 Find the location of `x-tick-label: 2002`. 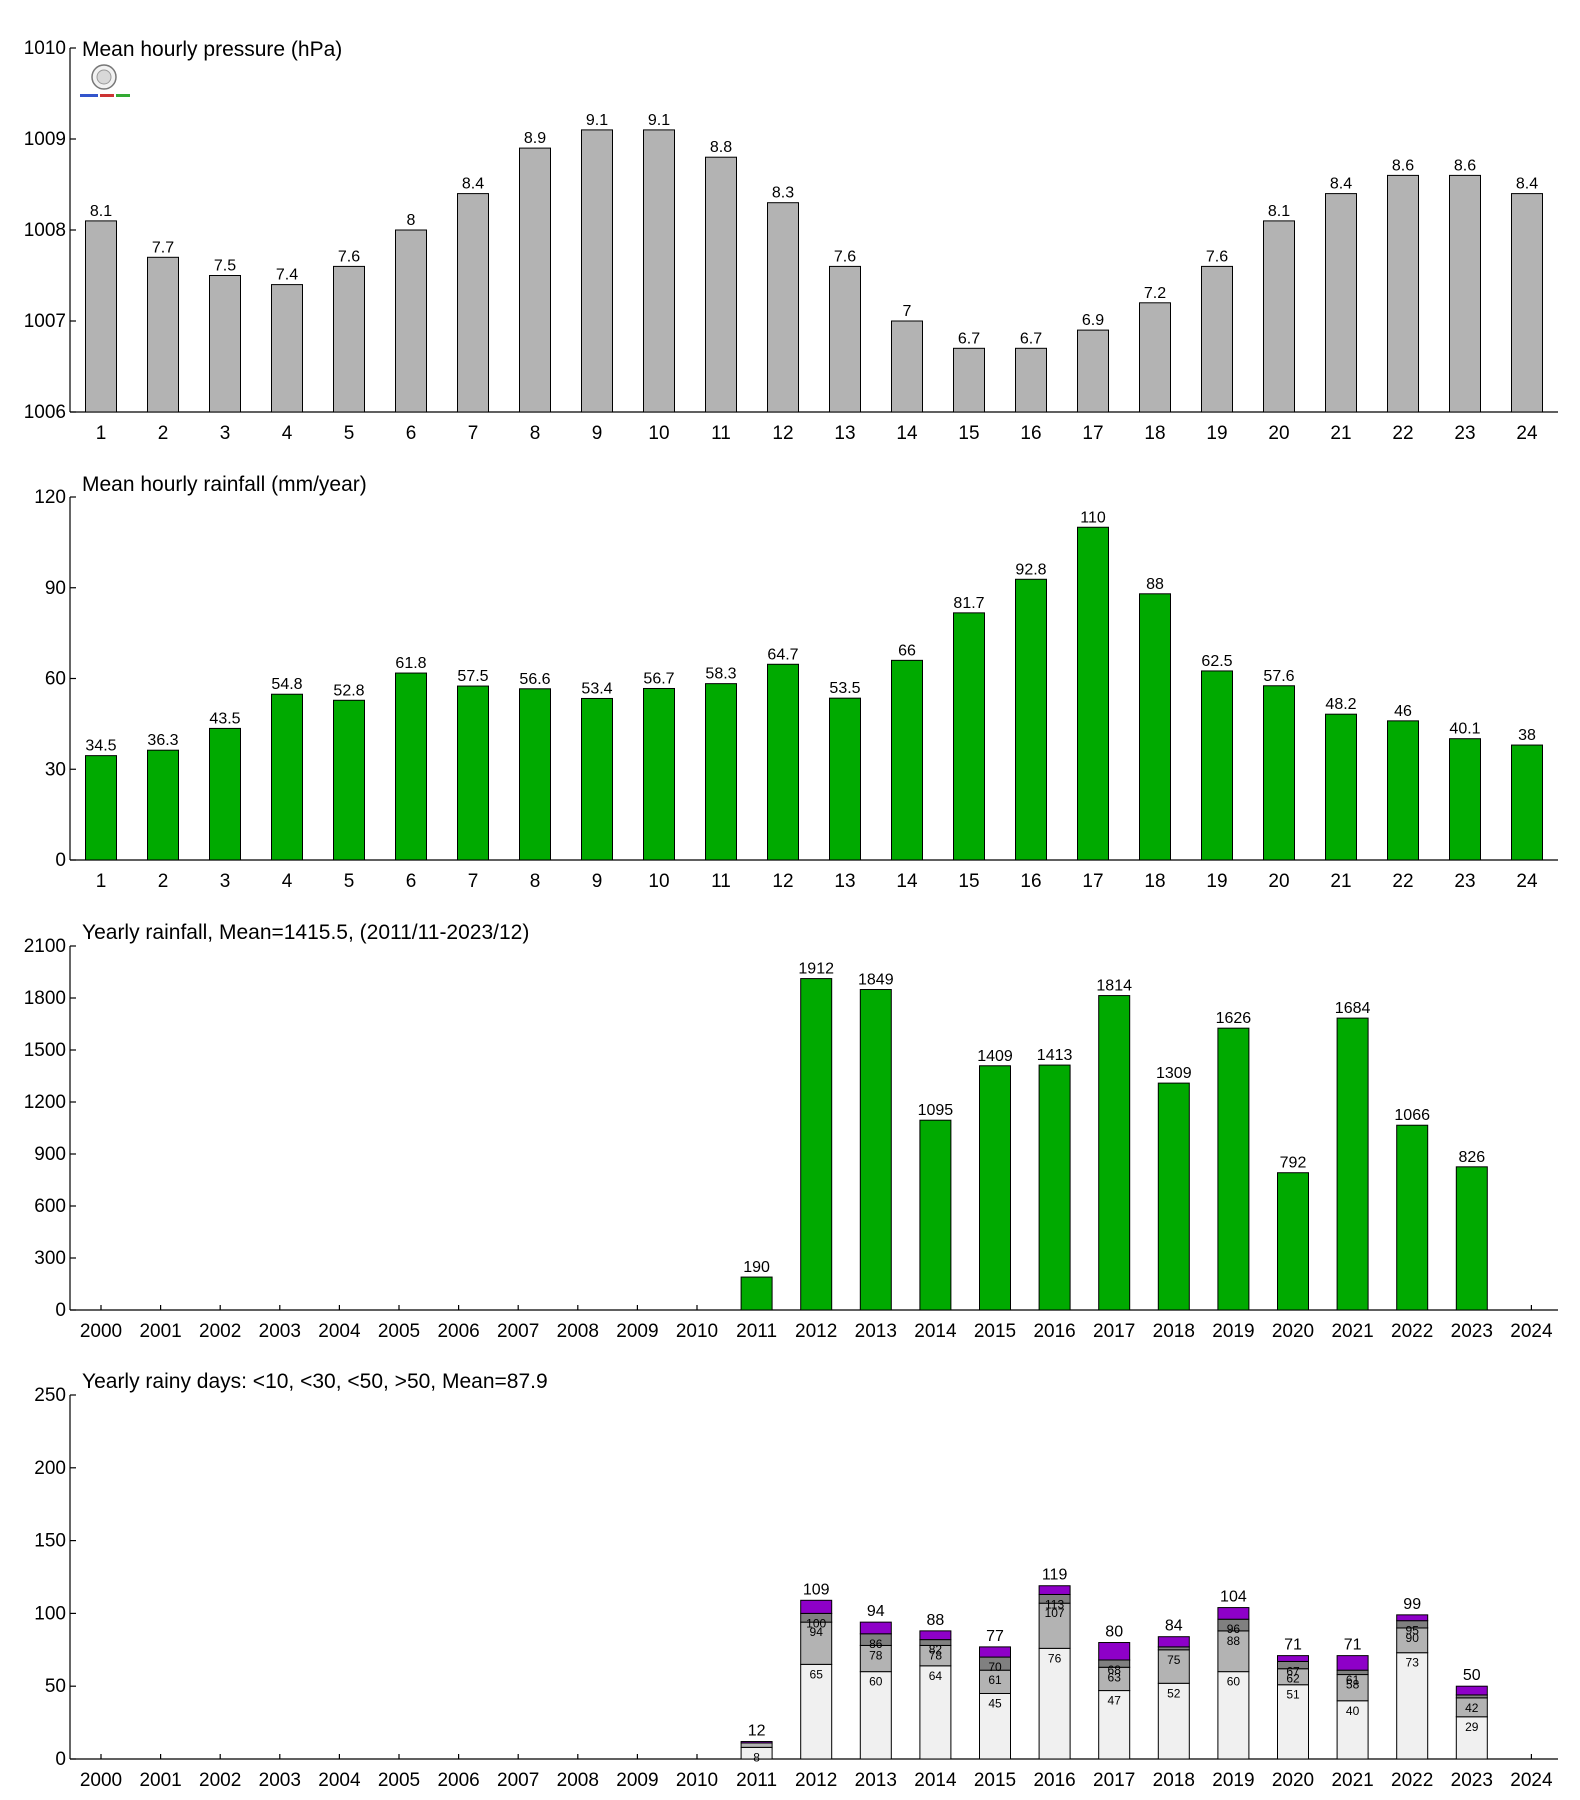

x-tick-label: 2002 is located at coordinates (220, 1331).